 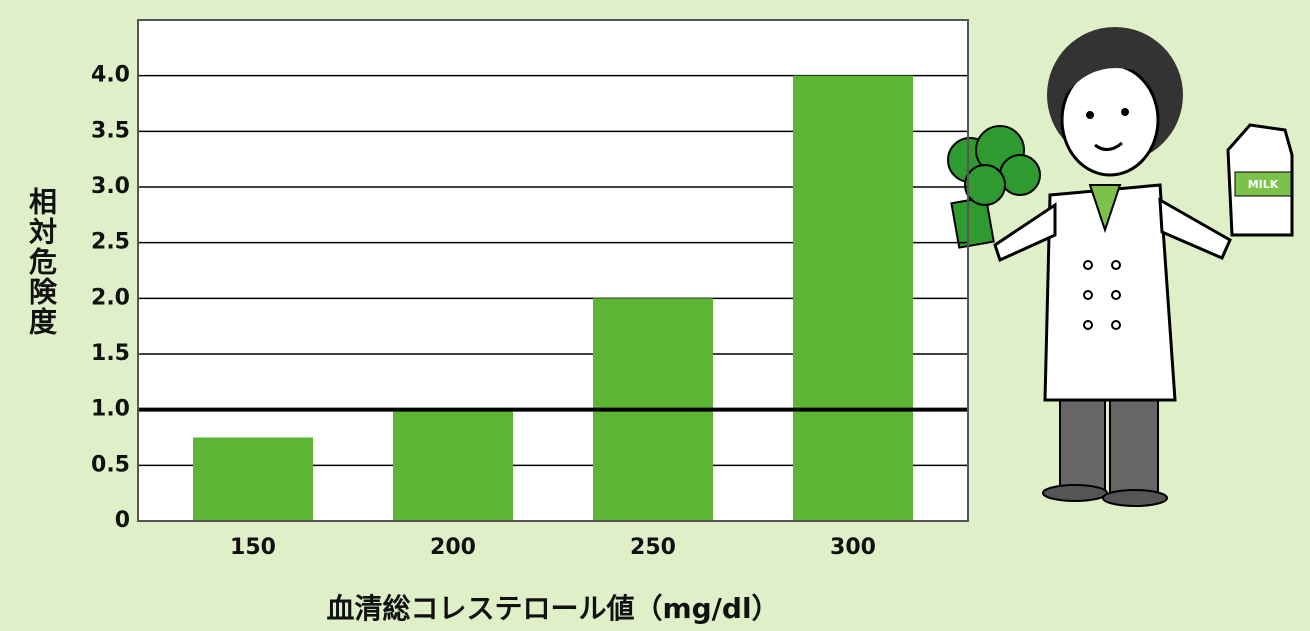 What do you see at coordinates (1263, 184) in the screenshot?
I see `carton-label: MILK` at bounding box center [1263, 184].